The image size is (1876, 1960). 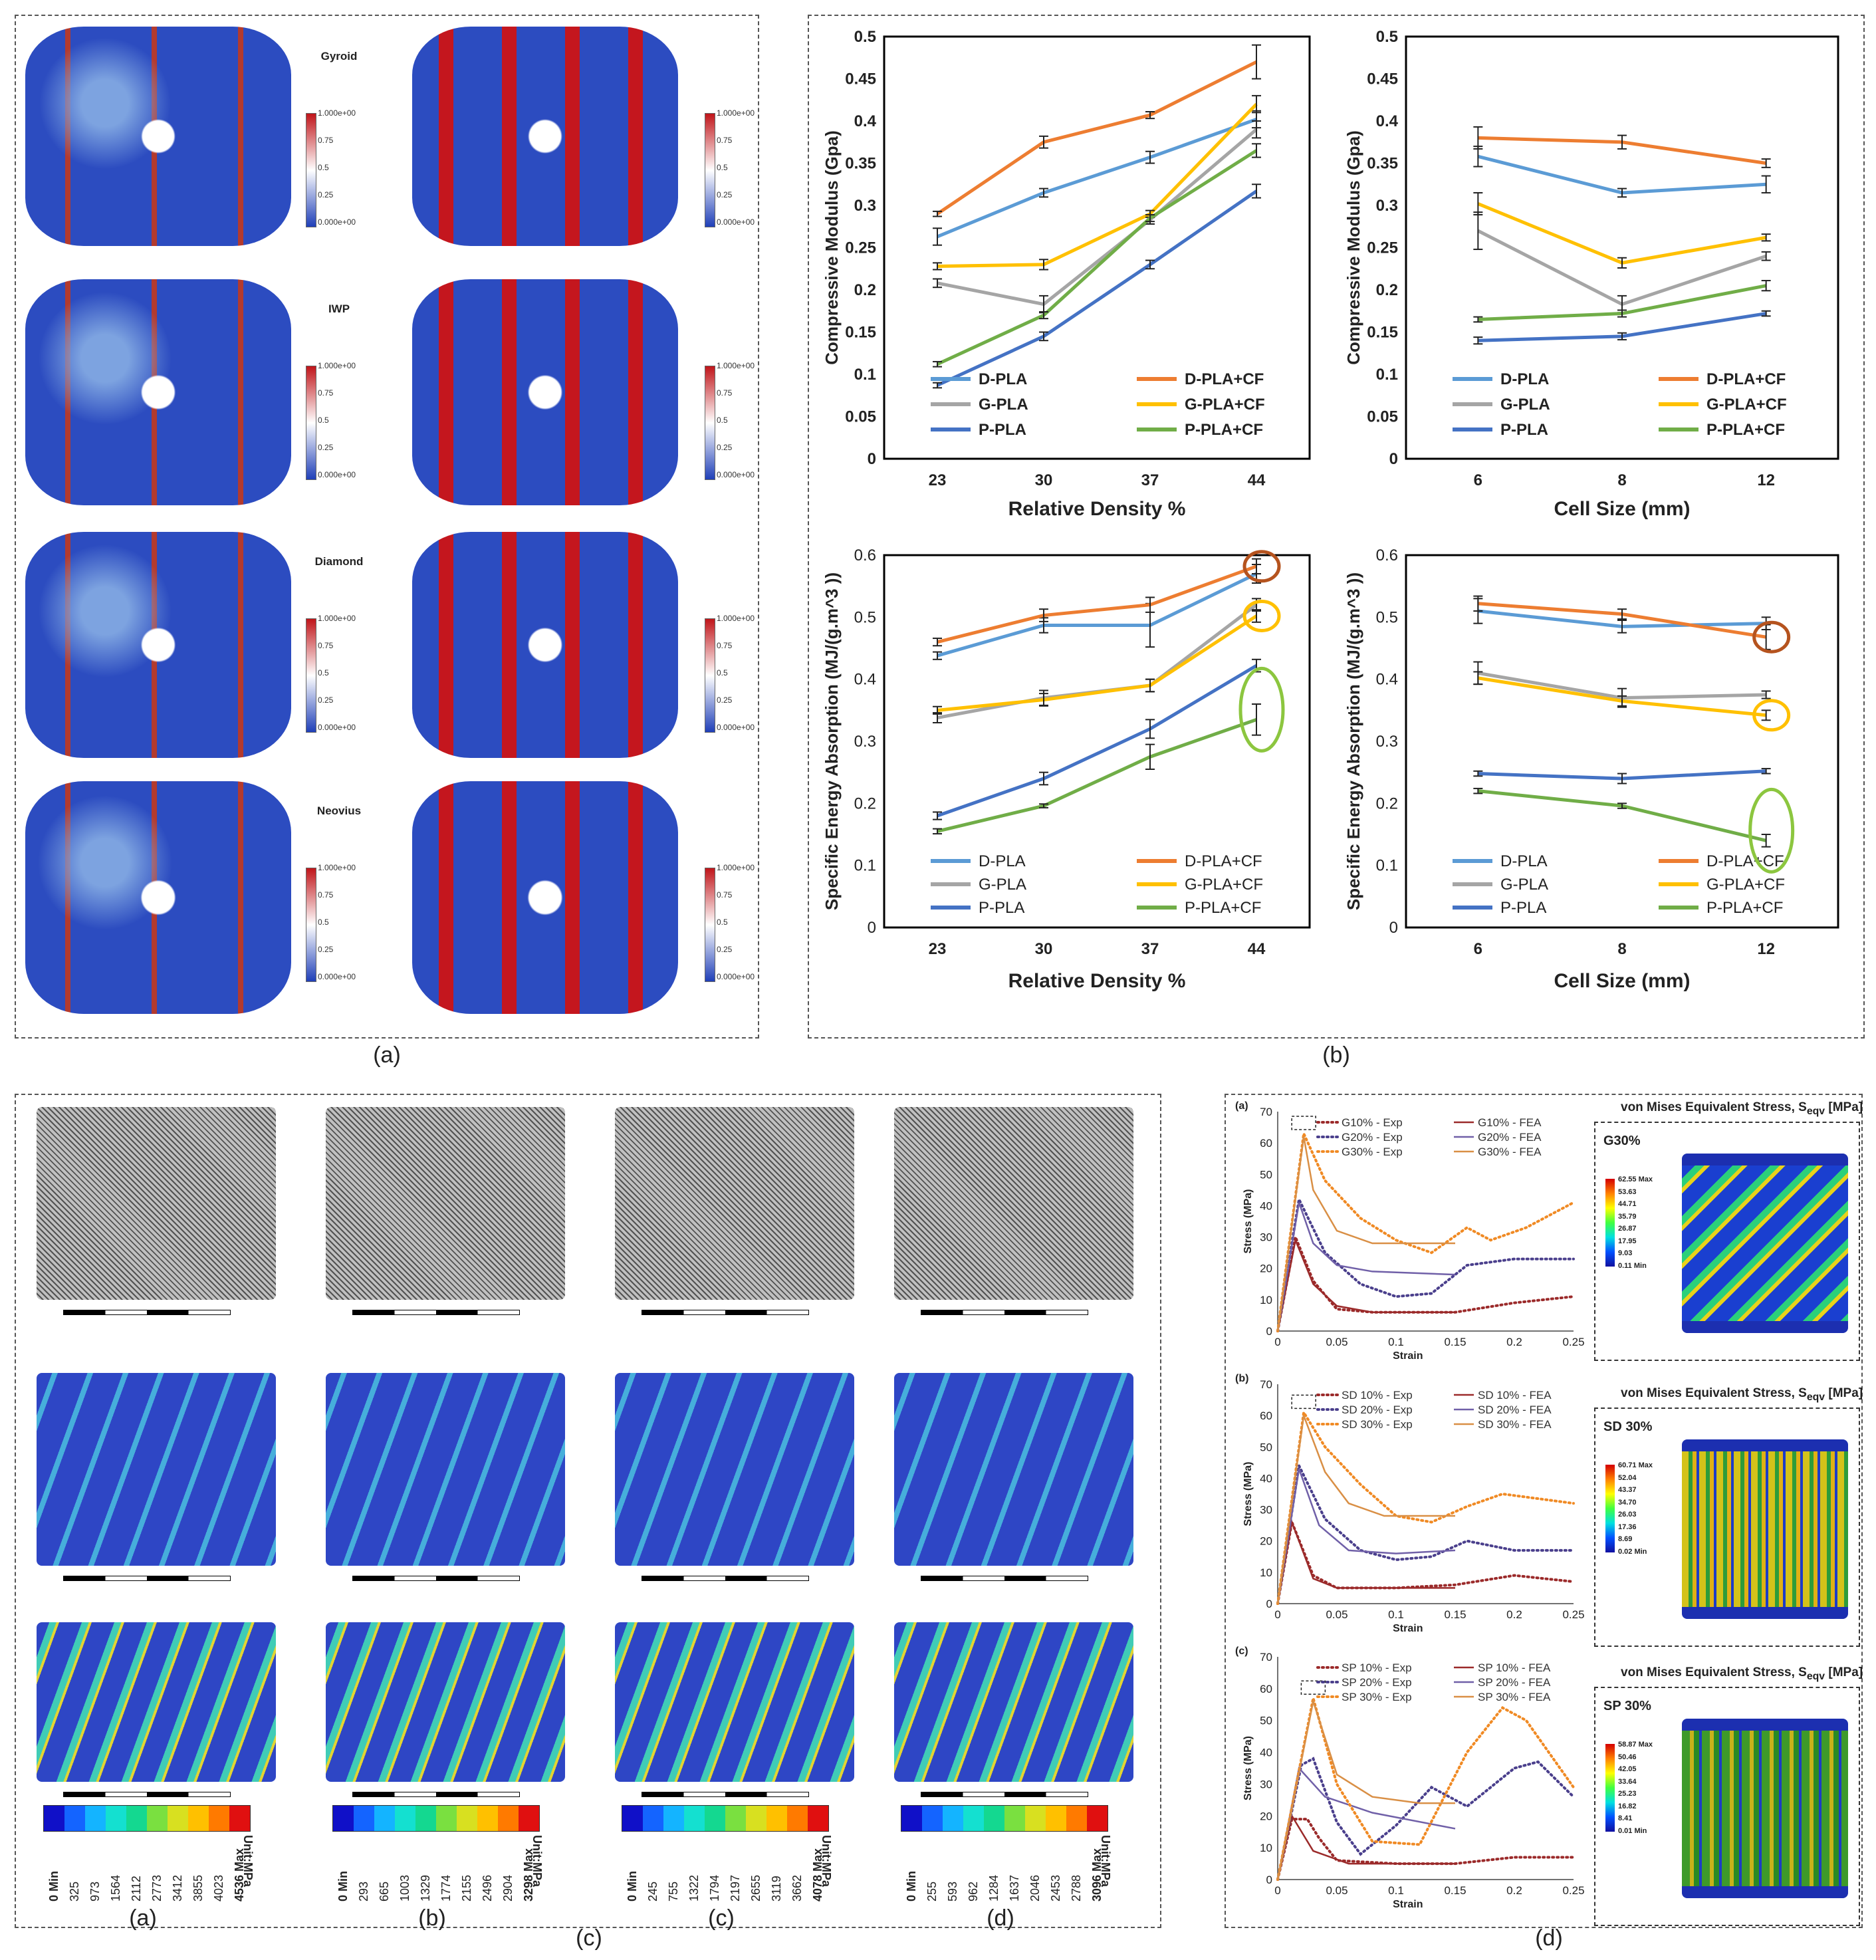 What do you see at coordinates (912, 1885) in the screenshot?
I see `colorbar-tick: 0 Min` at bounding box center [912, 1885].